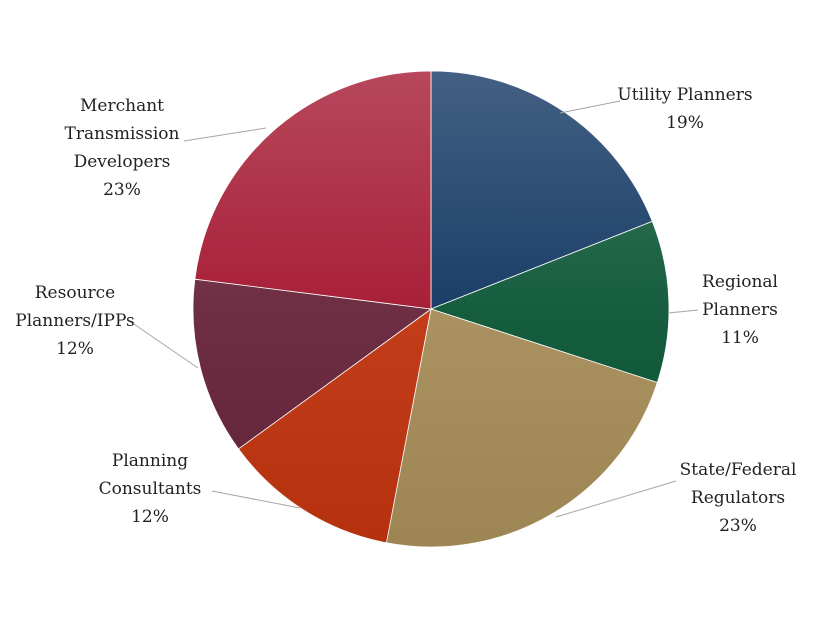 The height and width of the screenshot is (620, 826). I want to click on data-label-name: Consultants, so click(150, 489).